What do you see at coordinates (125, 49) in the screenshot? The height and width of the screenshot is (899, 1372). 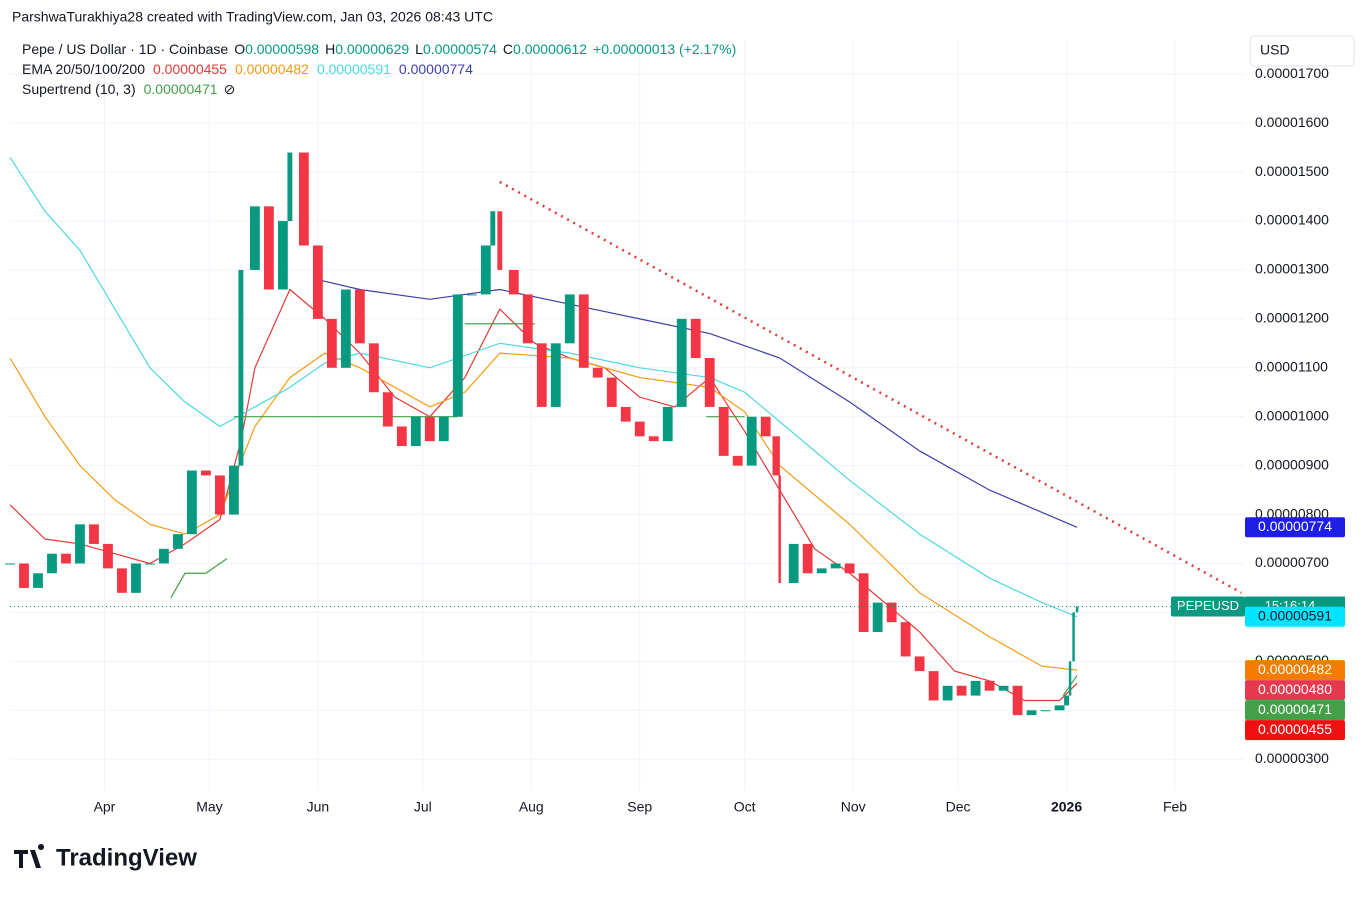 I see `legend-item: Pepe / US Dollar · 1D · Coinbase` at bounding box center [125, 49].